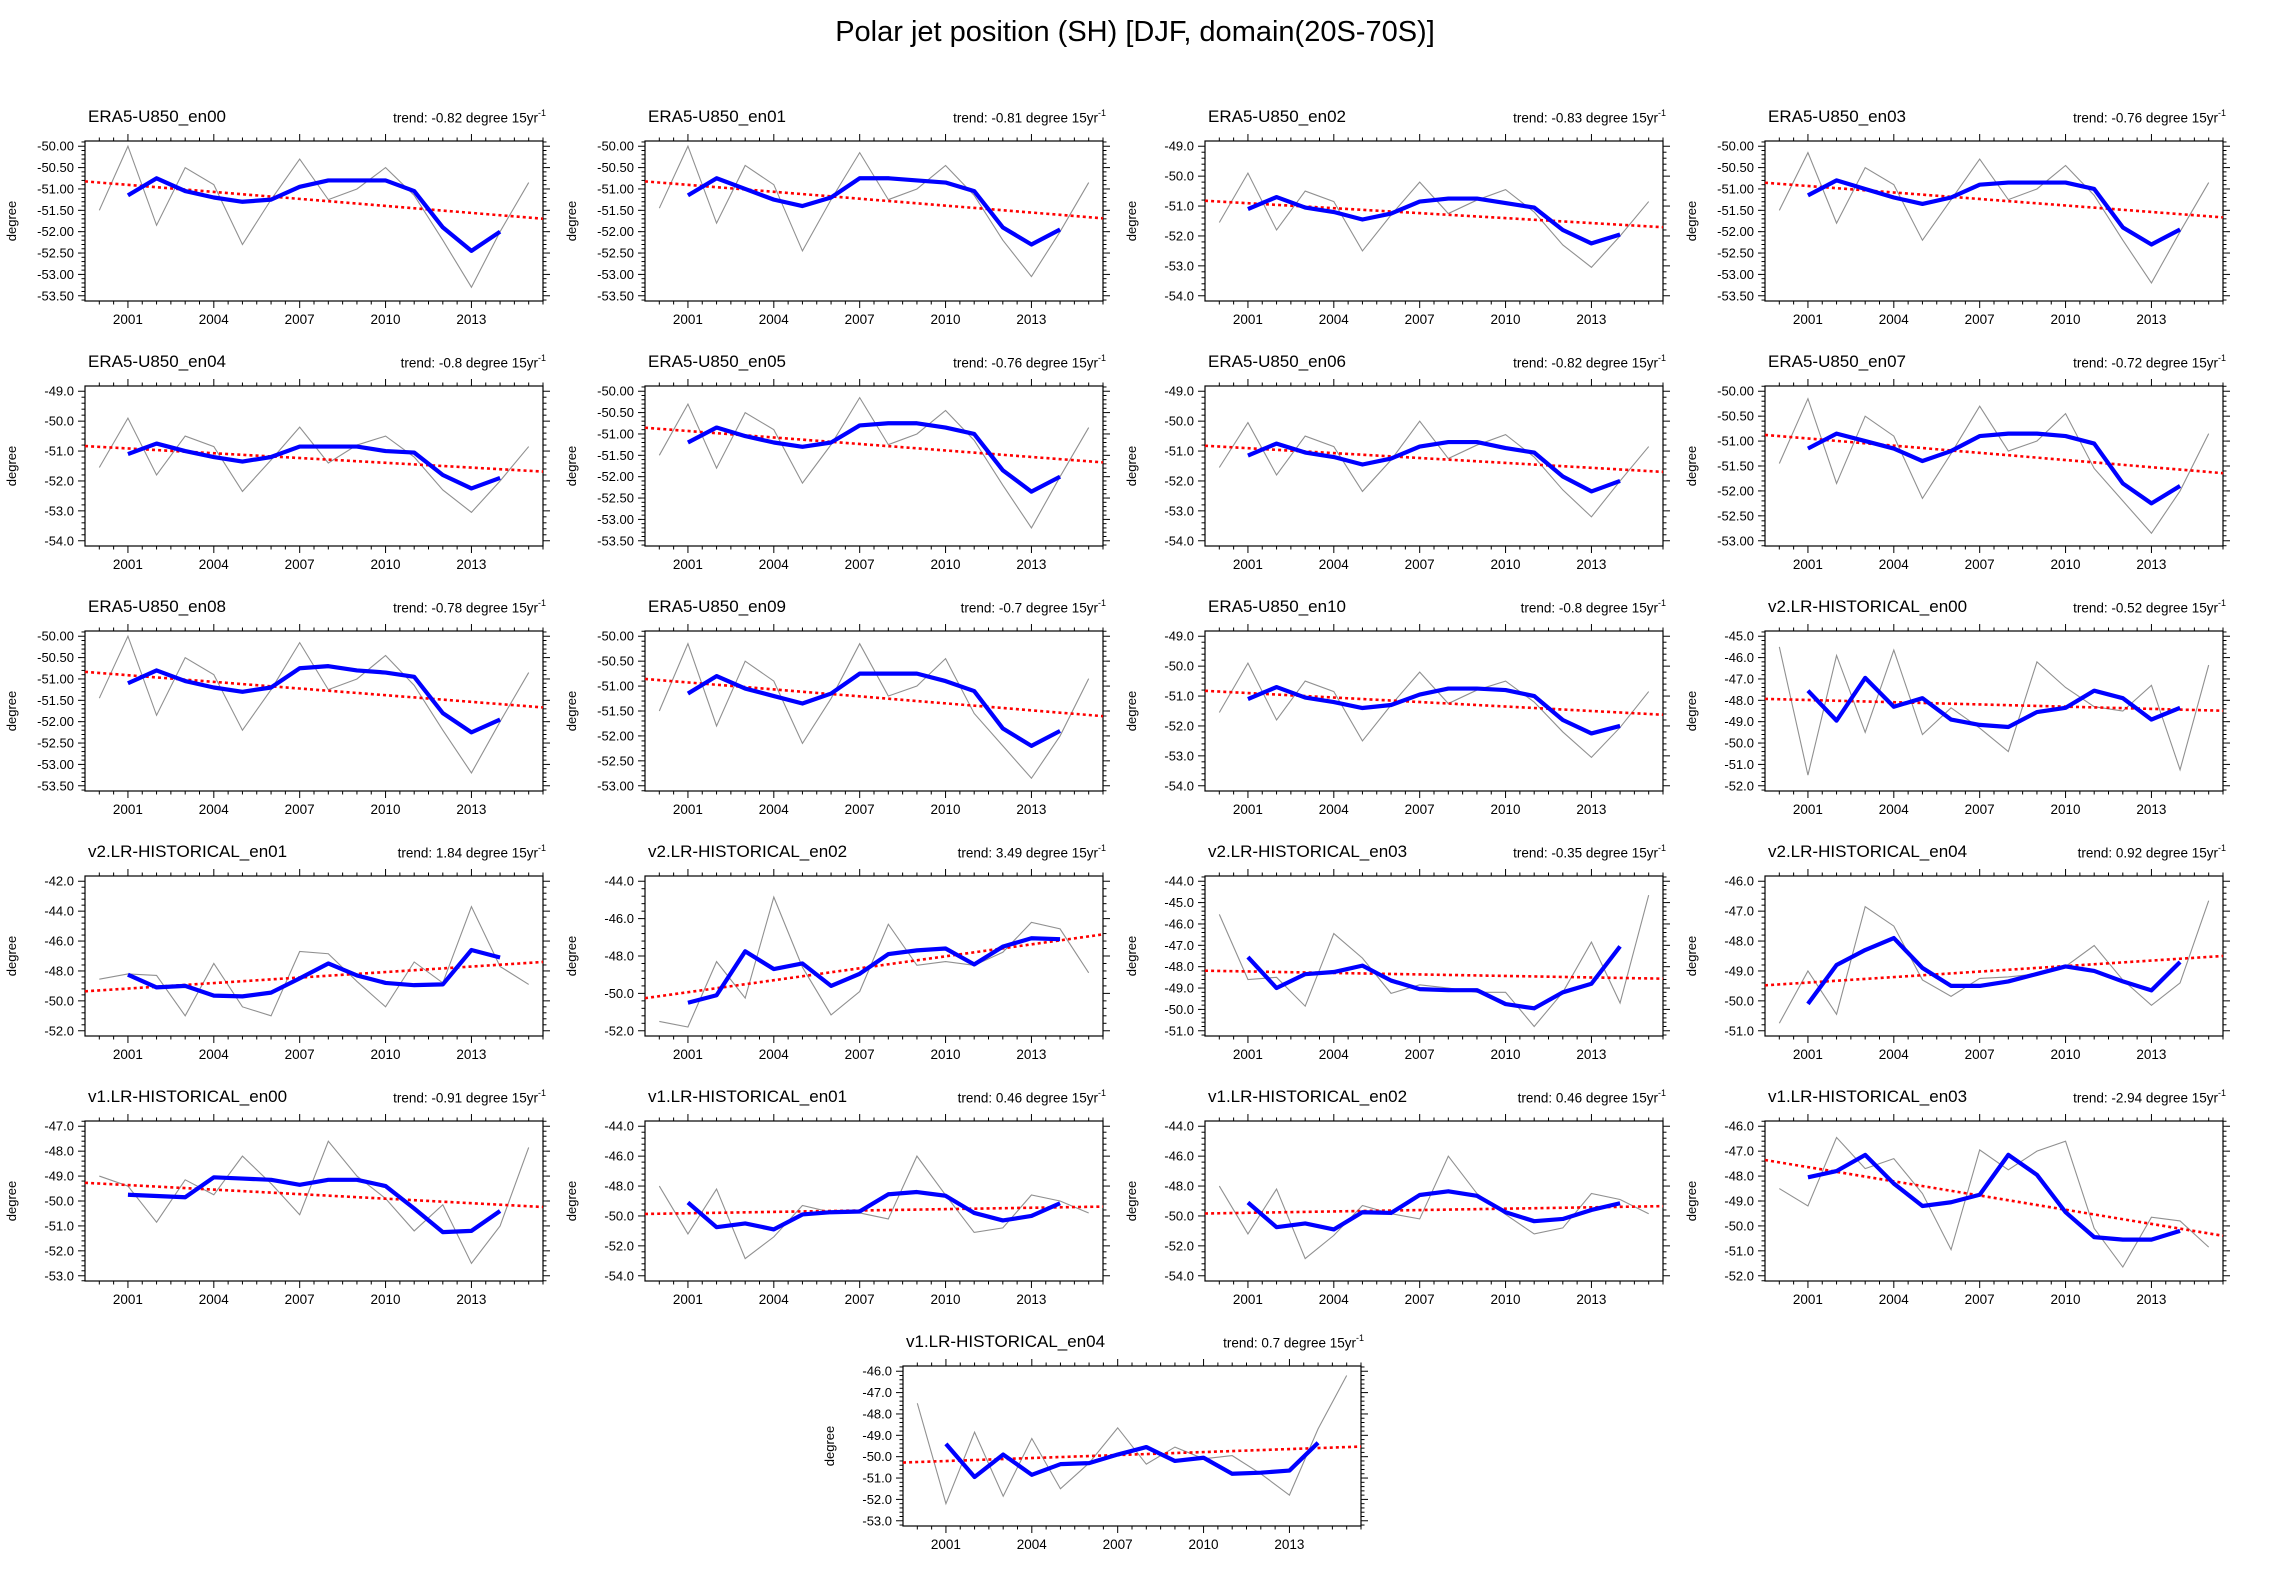 The image size is (2270, 1575). I want to click on y-tick-label: -54.0, so click(1179, 785).